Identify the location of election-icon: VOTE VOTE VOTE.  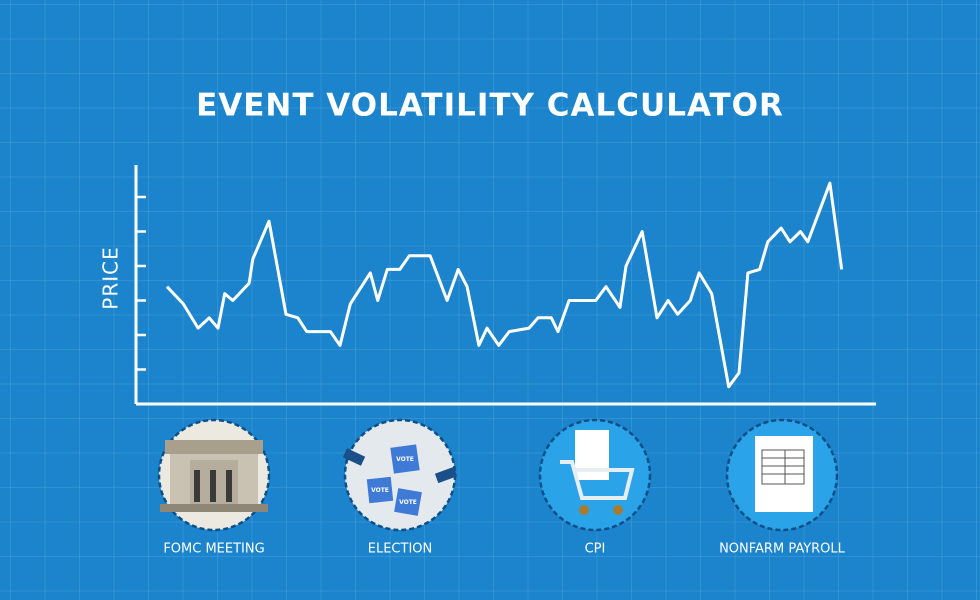
(400, 475).